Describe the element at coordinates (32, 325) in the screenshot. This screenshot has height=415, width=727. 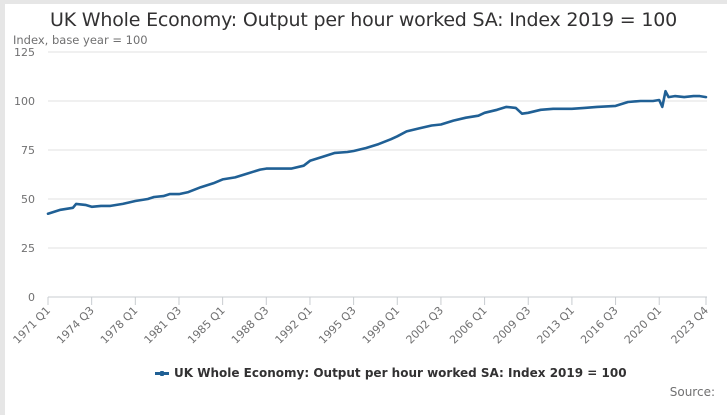
I see `x-tick-label: 1971 Q1` at that location.